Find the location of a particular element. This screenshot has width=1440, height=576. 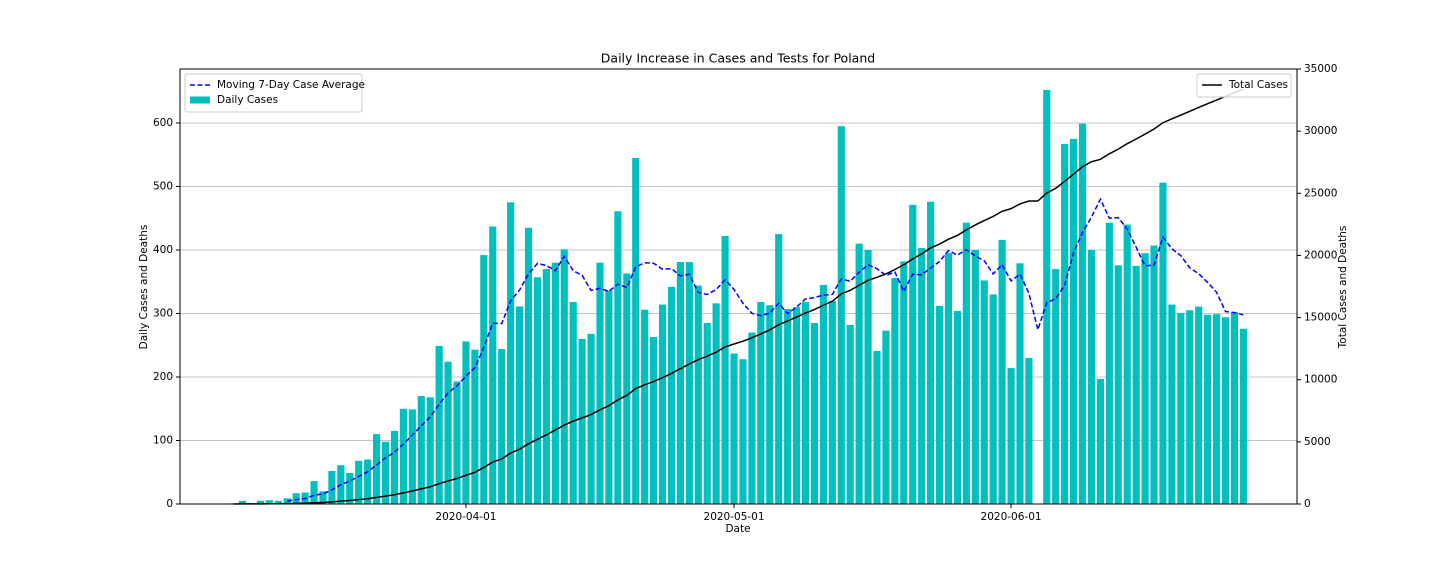

y-tick-label: 0 is located at coordinates (169, 504).